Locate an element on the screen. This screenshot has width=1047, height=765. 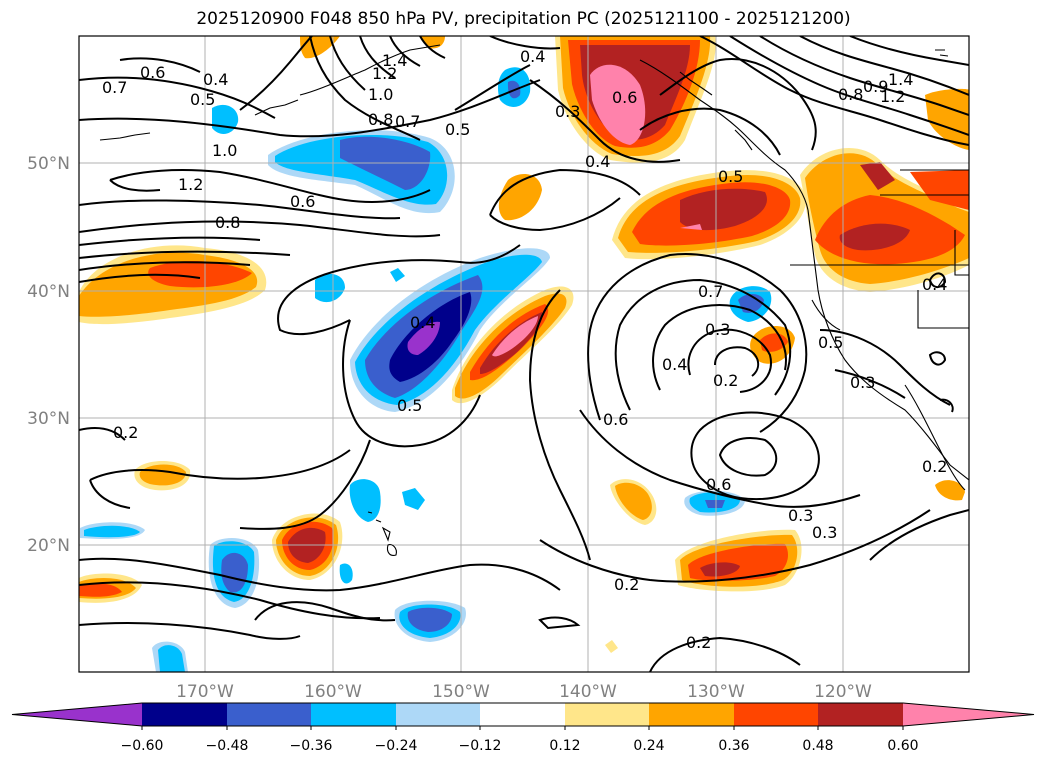
lon-tick-label: 150°W is located at coordinates (461, 692).